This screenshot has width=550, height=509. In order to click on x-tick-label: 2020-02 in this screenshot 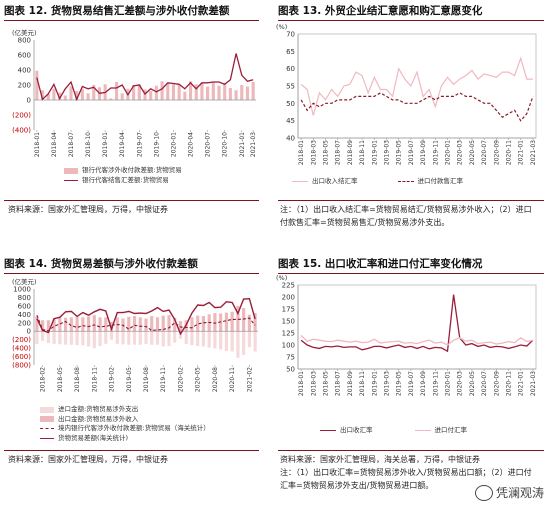, I will do `click(180, 379)`.